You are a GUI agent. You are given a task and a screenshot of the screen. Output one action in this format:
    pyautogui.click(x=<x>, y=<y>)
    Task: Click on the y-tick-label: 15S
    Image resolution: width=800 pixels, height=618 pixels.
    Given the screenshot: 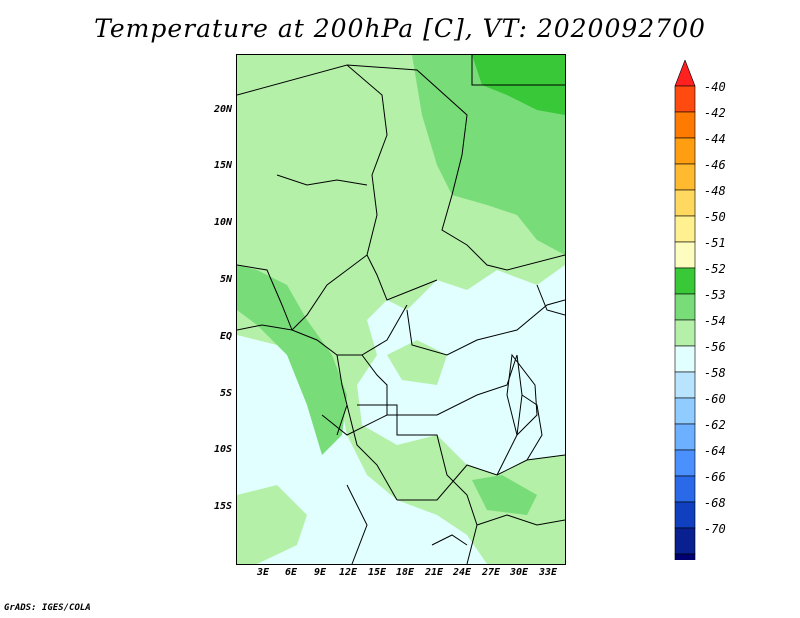 What is the action you would take?
    pyautogui.click(x=222, y=506)
    